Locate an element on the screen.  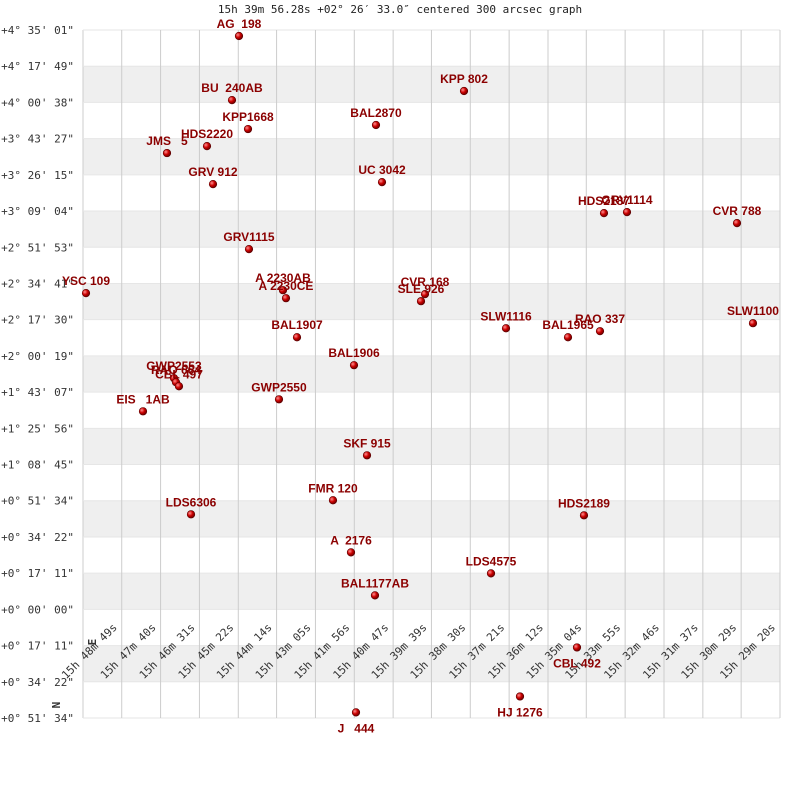
y-tick-label: +2° 00' 19" is located at coordinates (37, 356).